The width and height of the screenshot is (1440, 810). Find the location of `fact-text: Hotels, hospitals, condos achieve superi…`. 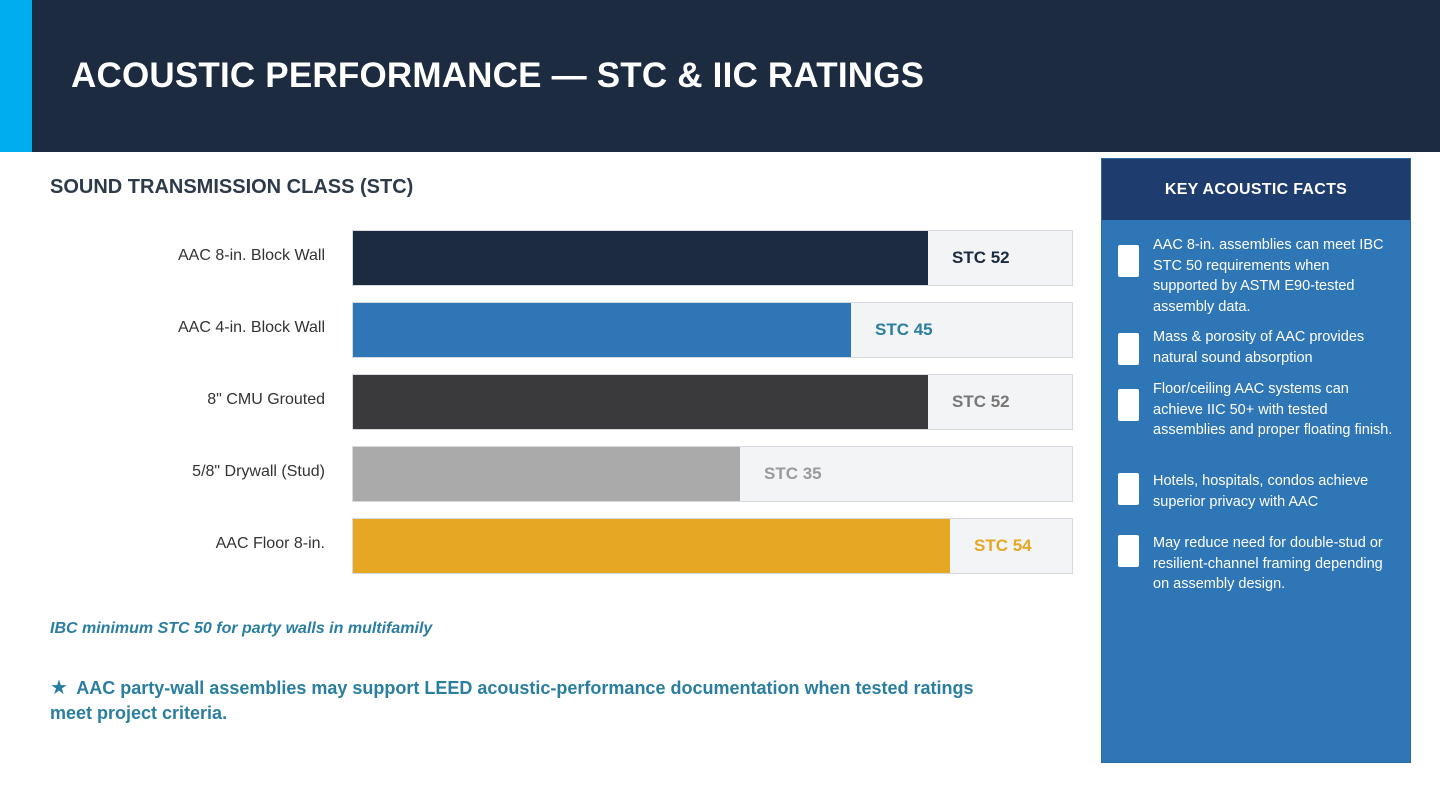

fact-text: Hotels, hospitals, condos achieve superi… is located at coordinates (1261, 491).